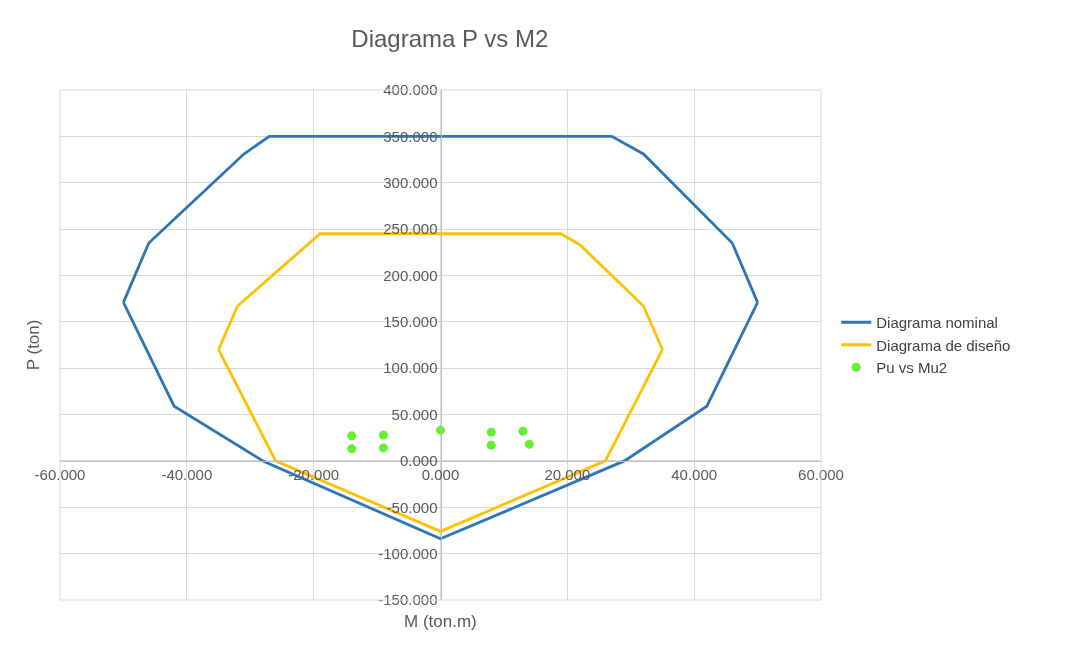 The height and width of the screenshot is (660, 1071). What do you see at coordinates (187, 474) in the screenshot?
I see `x-tick-label: -40.000` at bounding box center [187, 474].